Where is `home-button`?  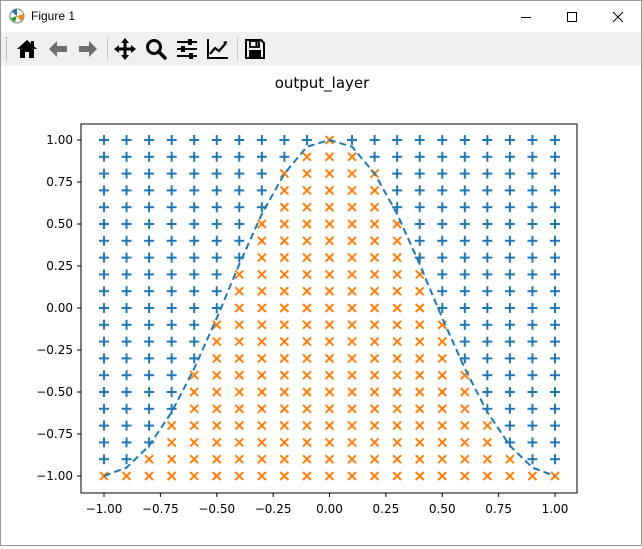 home-button is located at coordinates (27, 49).